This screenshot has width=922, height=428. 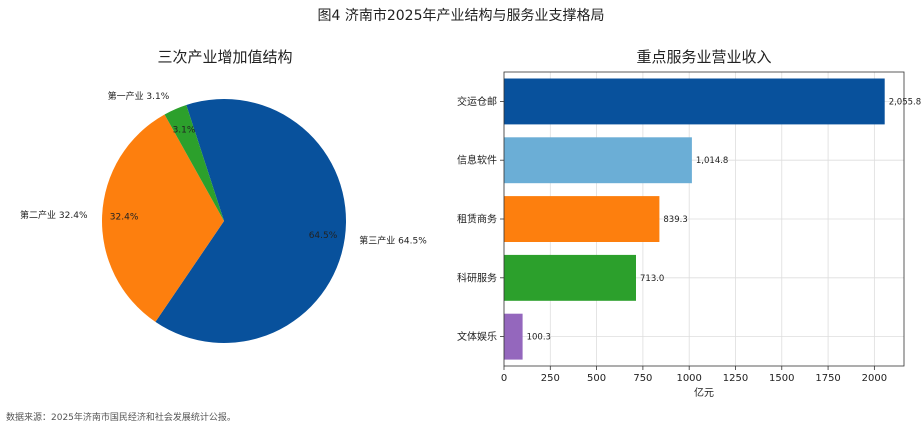 What do you see at coordinates (596, 378) in the screenshot?
I see `x-tick-label: 500` at bounding box center [596, 378].